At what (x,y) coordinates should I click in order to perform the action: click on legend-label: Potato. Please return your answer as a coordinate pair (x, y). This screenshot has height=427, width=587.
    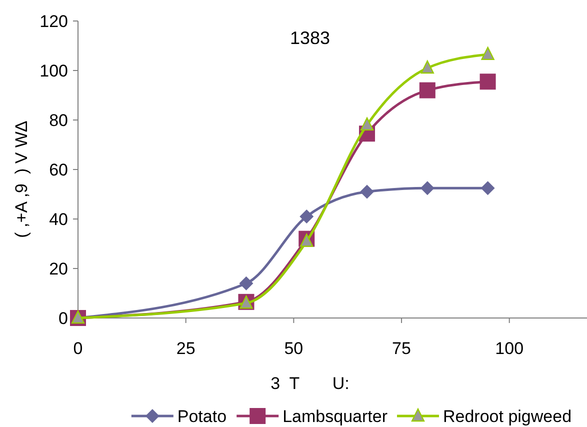
    Looking at the image, I should click on (202, 416).